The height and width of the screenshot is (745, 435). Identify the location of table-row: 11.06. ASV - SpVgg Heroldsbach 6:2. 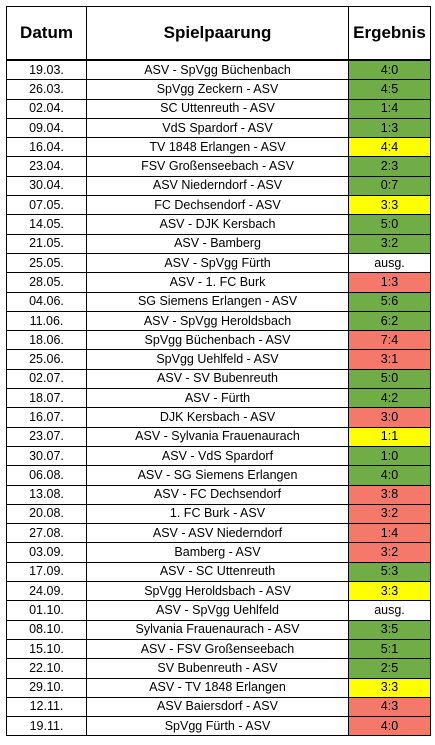
(218, 321).